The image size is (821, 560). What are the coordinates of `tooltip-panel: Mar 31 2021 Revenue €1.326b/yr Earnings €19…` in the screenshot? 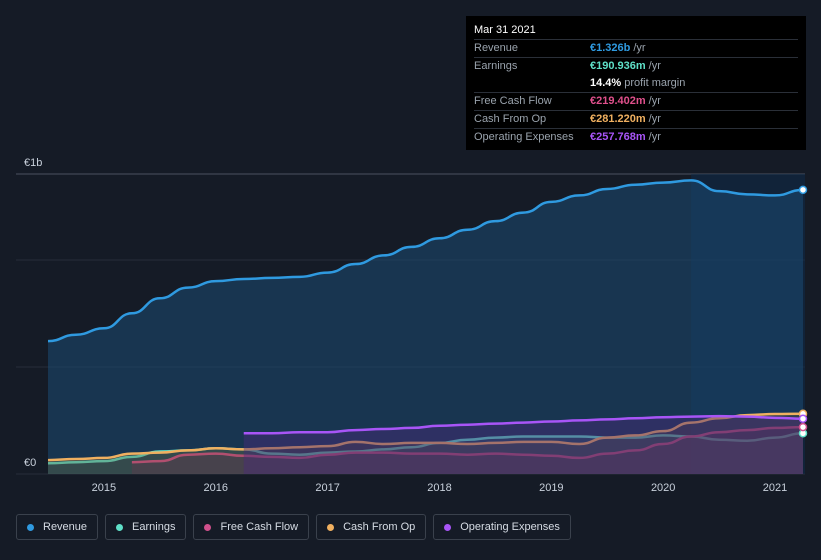 It's located at (636, 83).